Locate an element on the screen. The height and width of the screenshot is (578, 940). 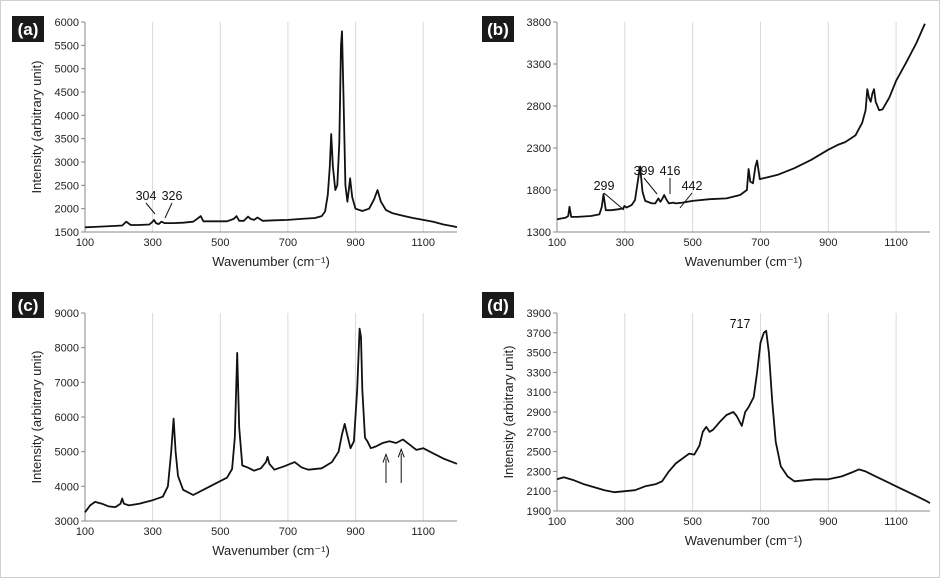
panel-label-text: (a) is located at coordinates (28, 29).